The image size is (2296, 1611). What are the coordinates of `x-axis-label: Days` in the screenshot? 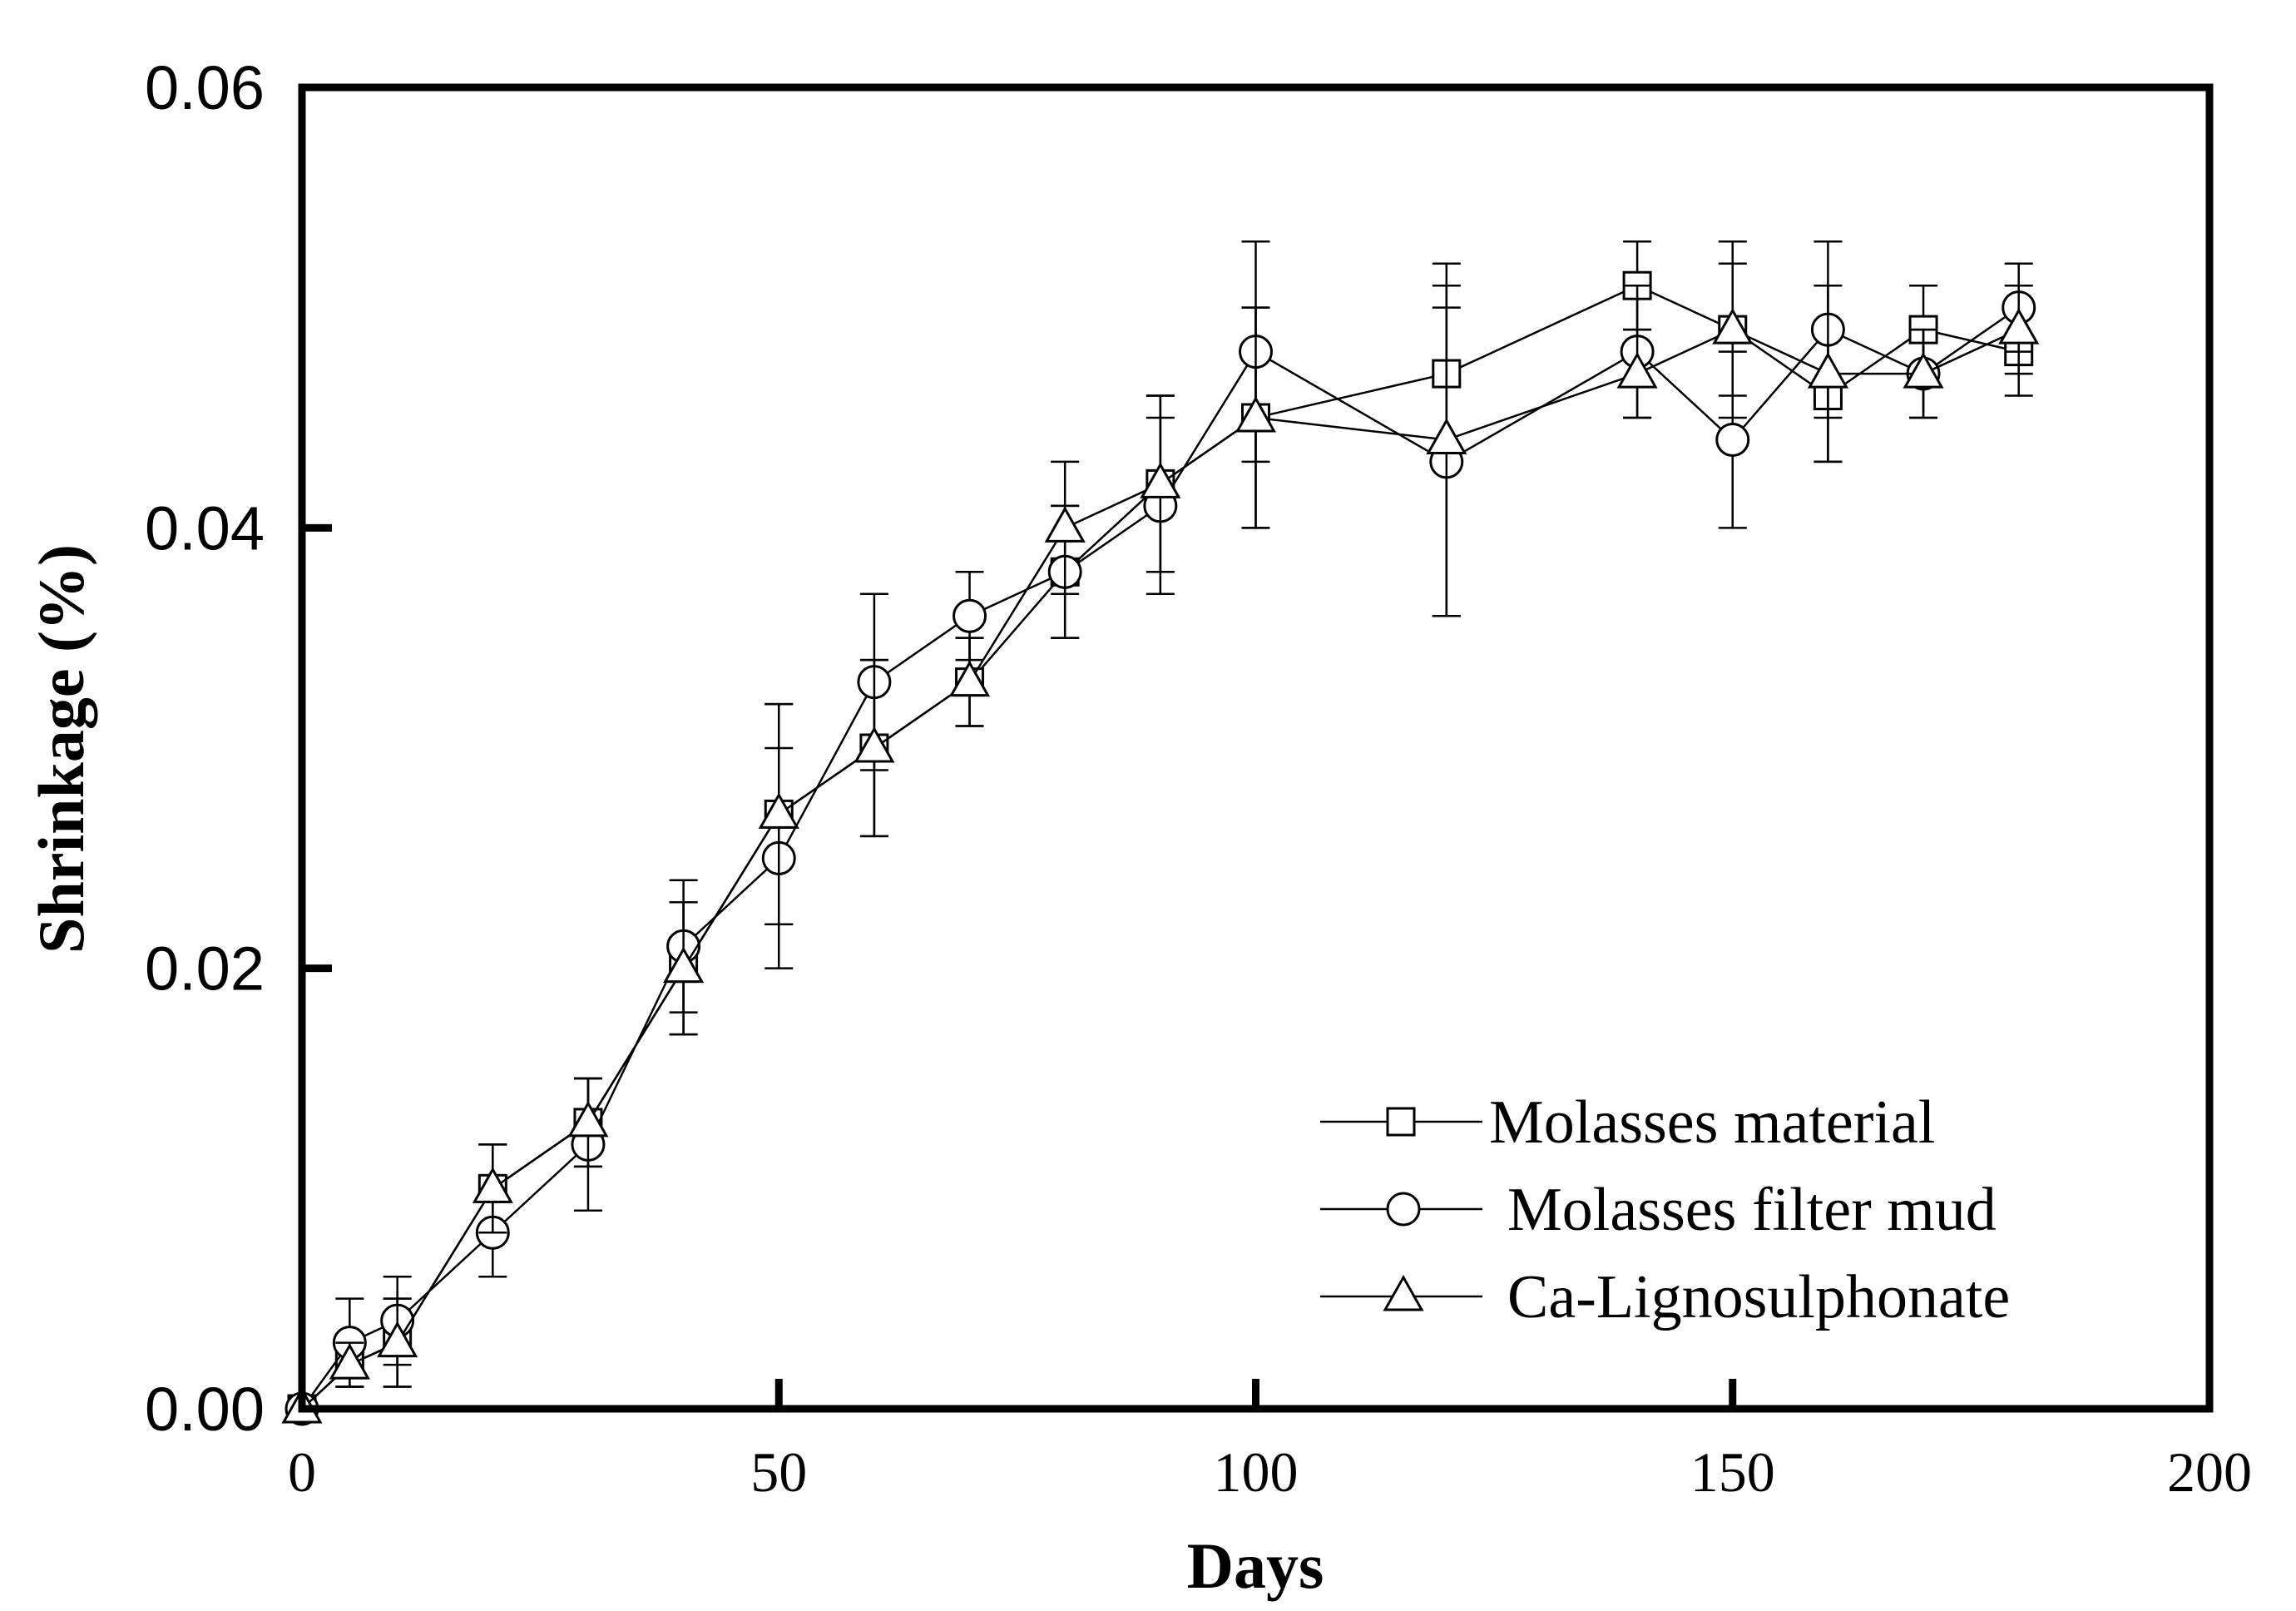 It's located at (1255, 1565).